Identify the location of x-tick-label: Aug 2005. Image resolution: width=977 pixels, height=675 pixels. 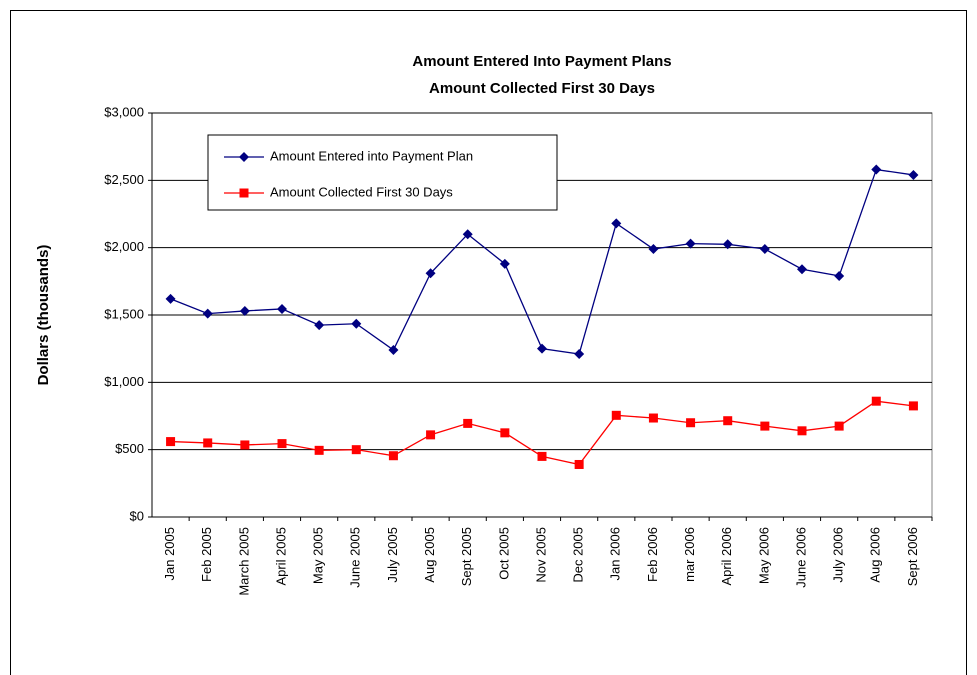
(429, 555).